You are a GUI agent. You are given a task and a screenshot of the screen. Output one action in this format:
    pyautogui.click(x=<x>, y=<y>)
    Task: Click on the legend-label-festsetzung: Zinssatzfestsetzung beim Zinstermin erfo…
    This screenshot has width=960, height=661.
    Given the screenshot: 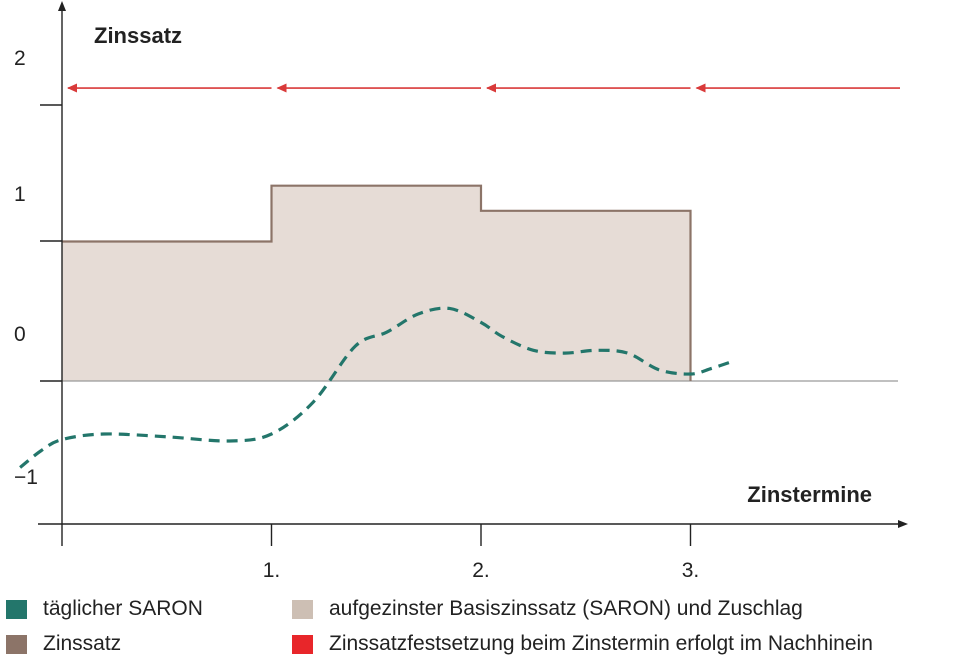 What is the action you would take?
    pyautogui.click(x=601, y=643)
    